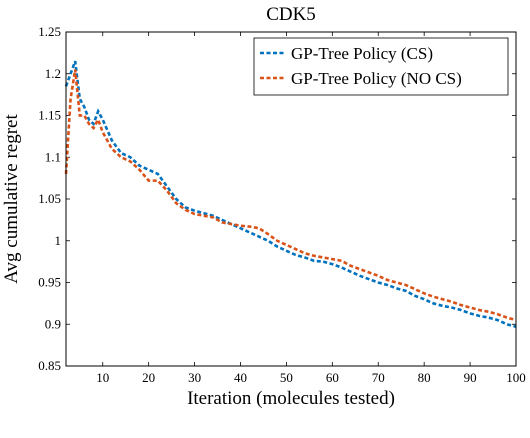 The width and height of the screenshot is (530, 438). What do you see at coordinates (470, 377) in the screenshot?
I see `x-tick-label: 90` at bounding box center [470, 377].